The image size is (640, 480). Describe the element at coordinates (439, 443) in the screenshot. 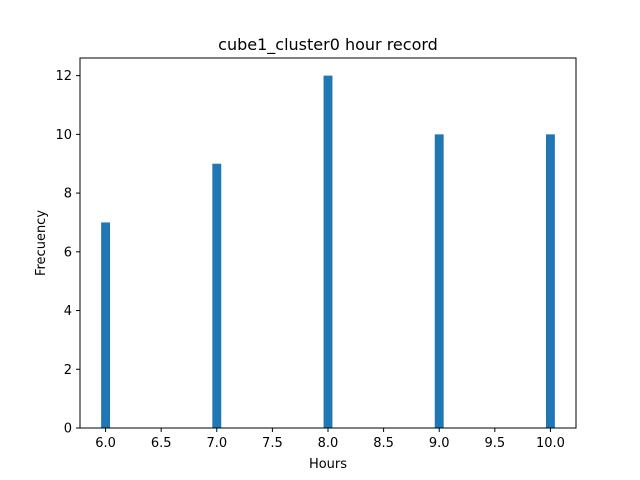

I see `x-tick-label: 9.0` at that location.